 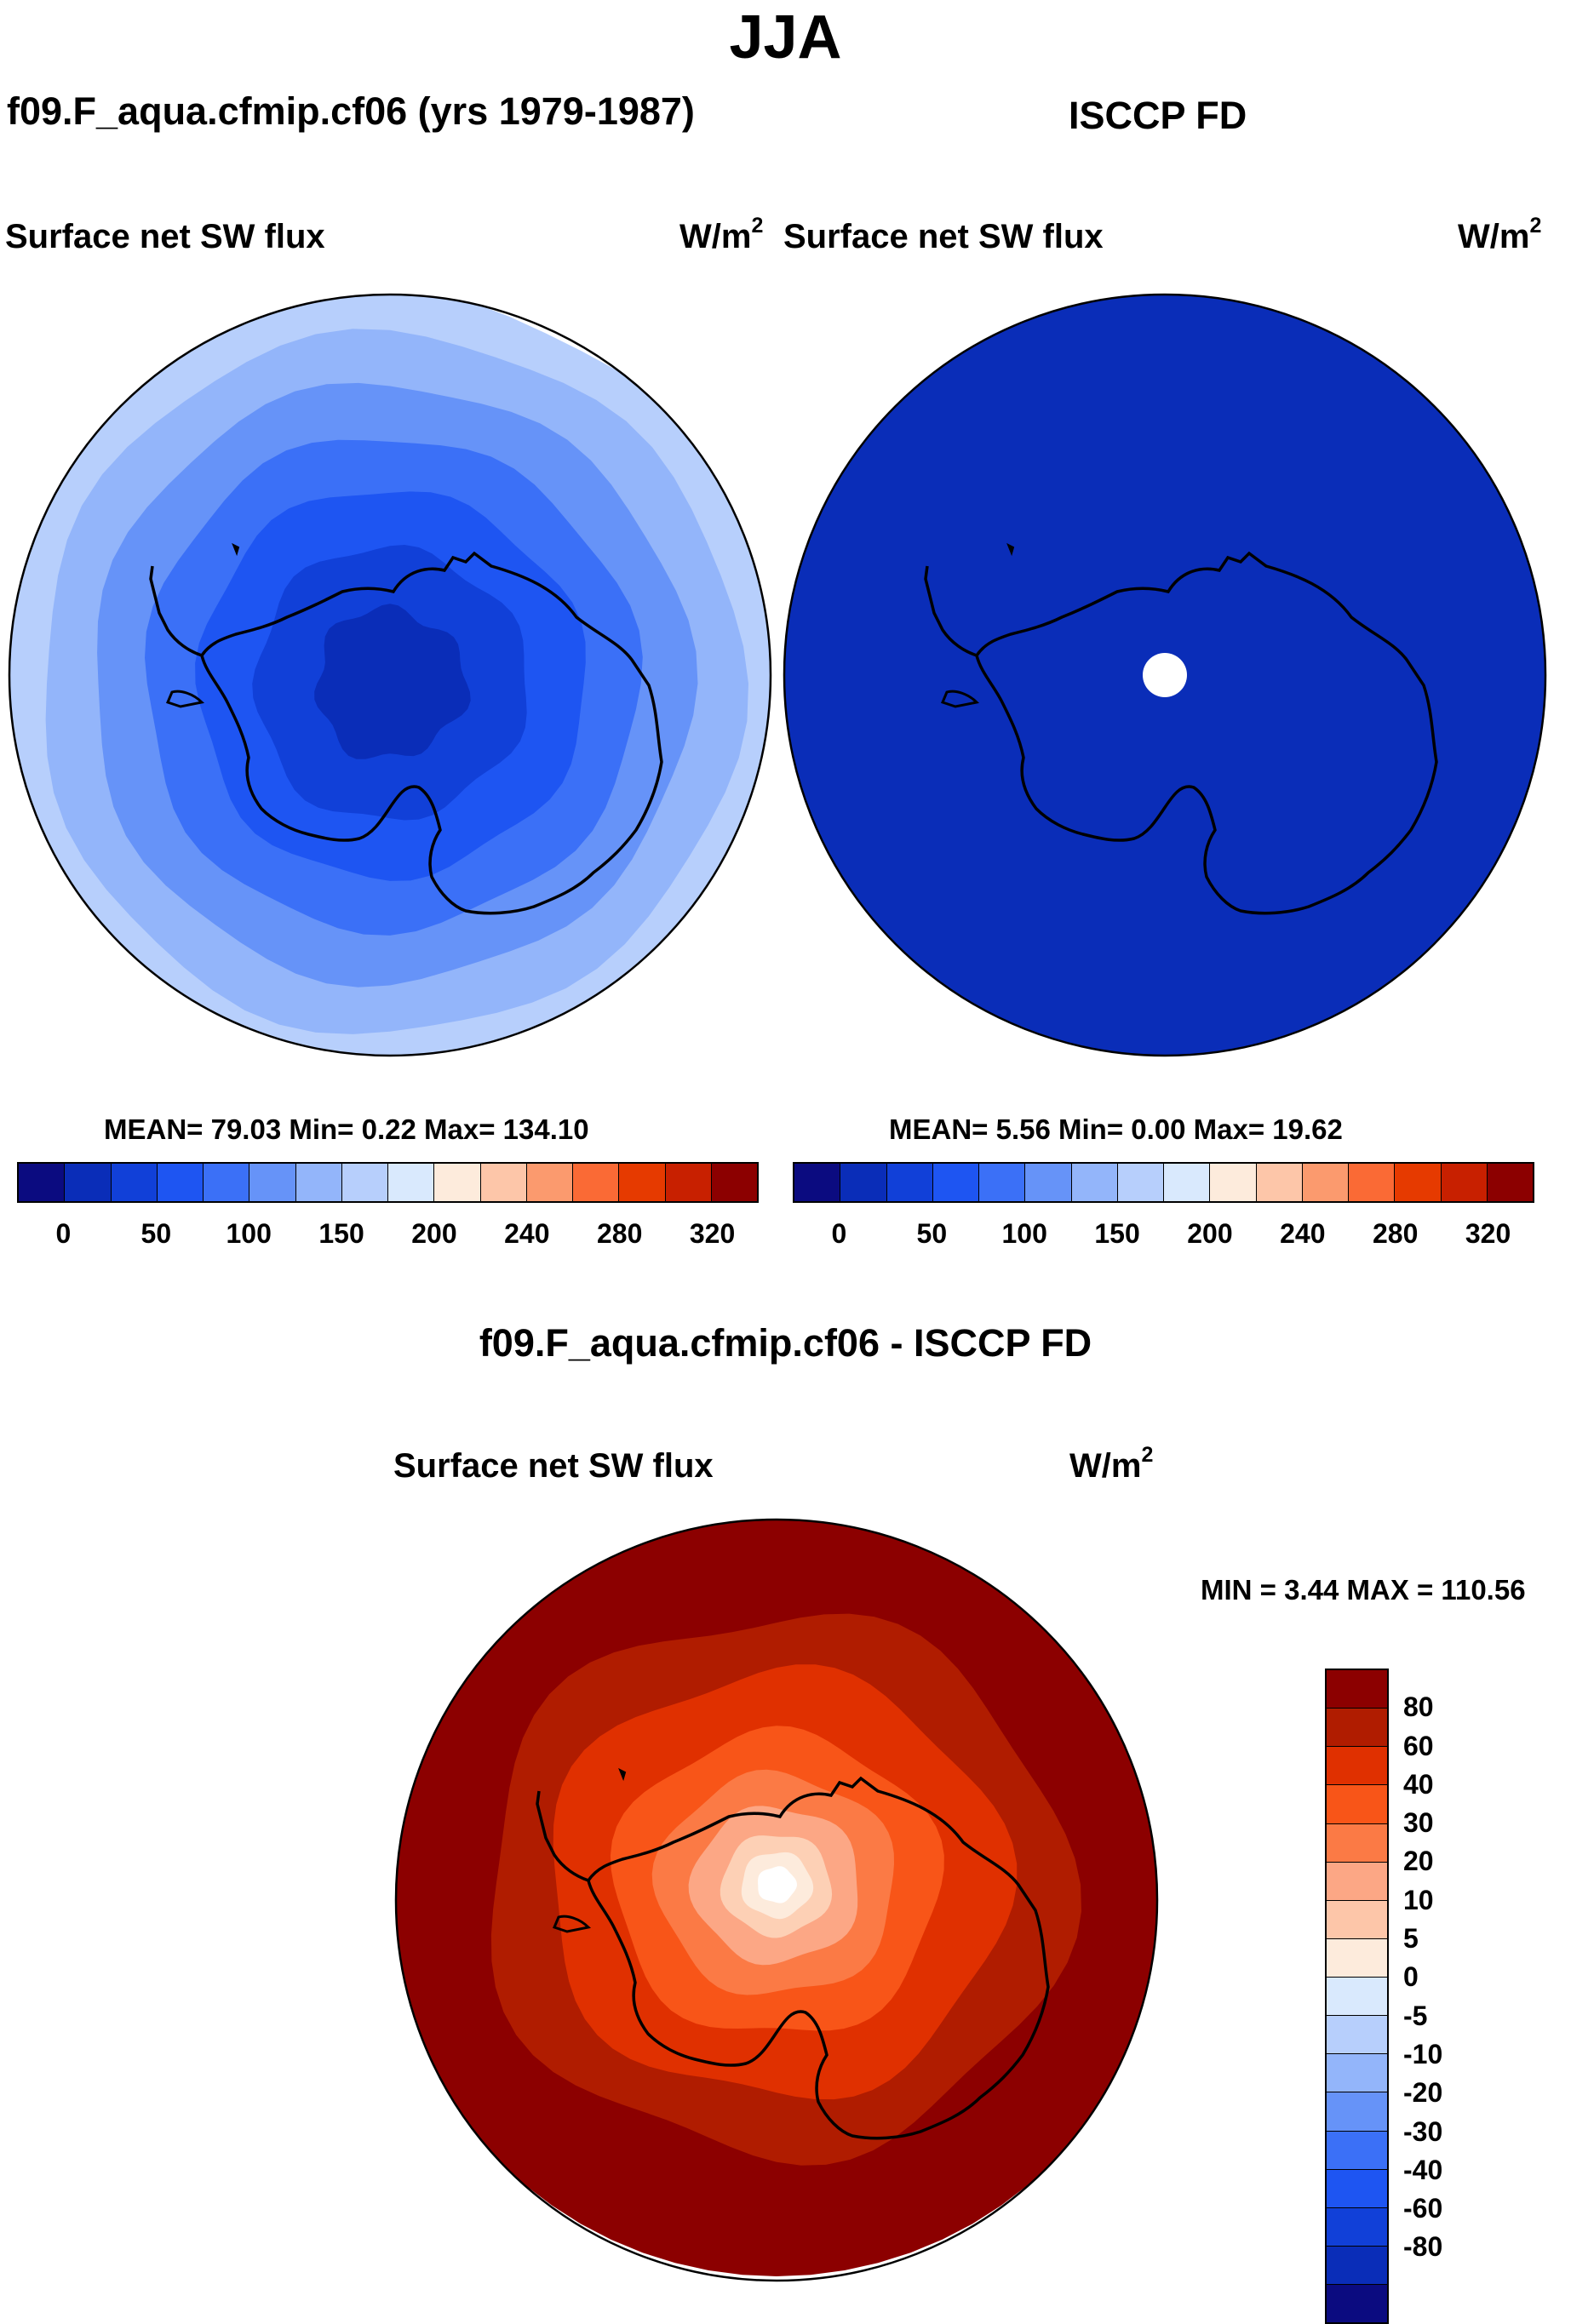 I want to click on difference-contour-band, so click(x=777, y=1884).